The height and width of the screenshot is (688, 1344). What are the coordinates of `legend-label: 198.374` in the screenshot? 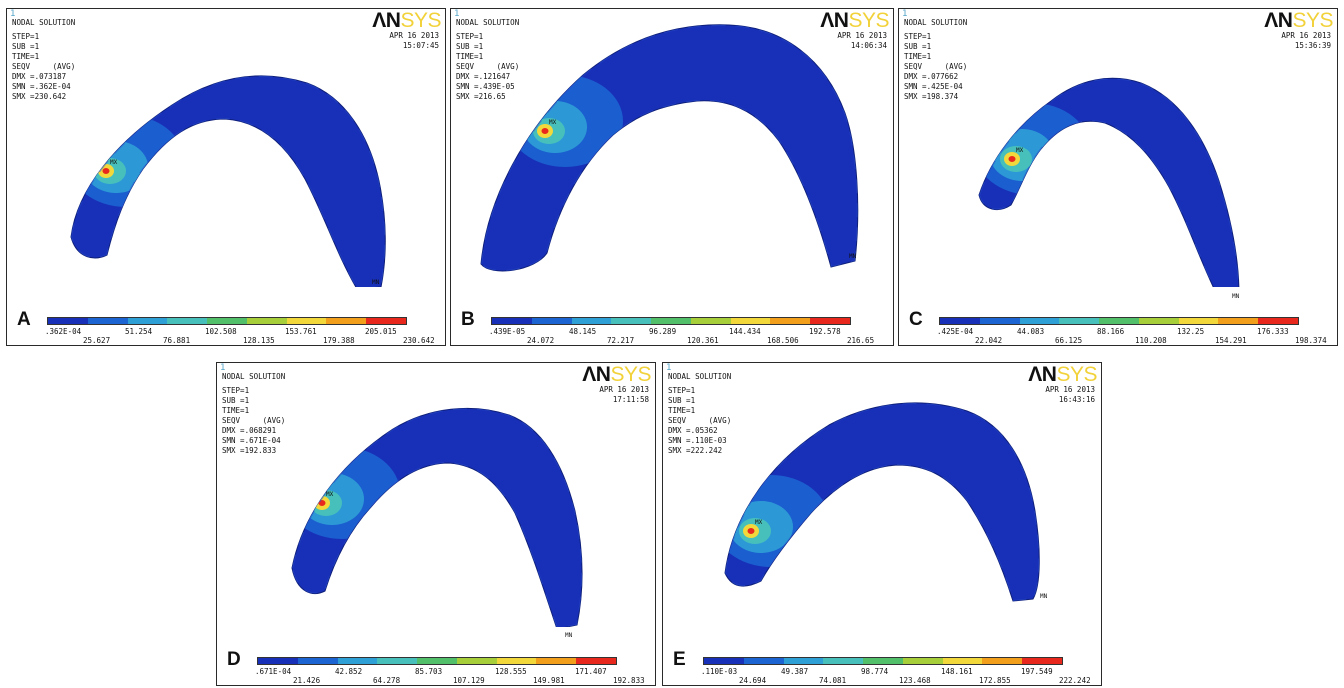 It's located at (1311, 340).